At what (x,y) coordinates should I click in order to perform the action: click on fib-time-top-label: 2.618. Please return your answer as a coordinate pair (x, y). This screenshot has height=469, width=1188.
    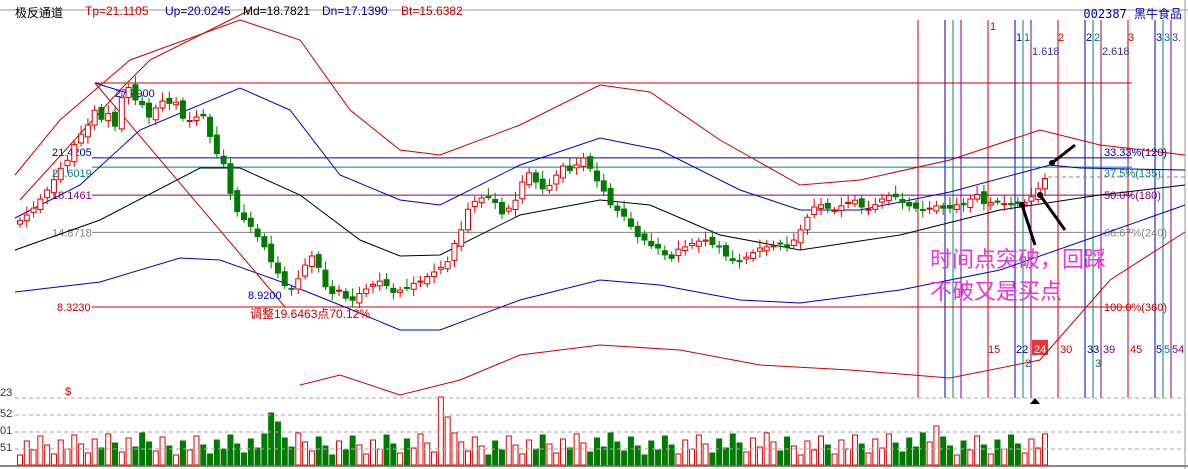
    Looking at the image, I should click on (1116, 52).